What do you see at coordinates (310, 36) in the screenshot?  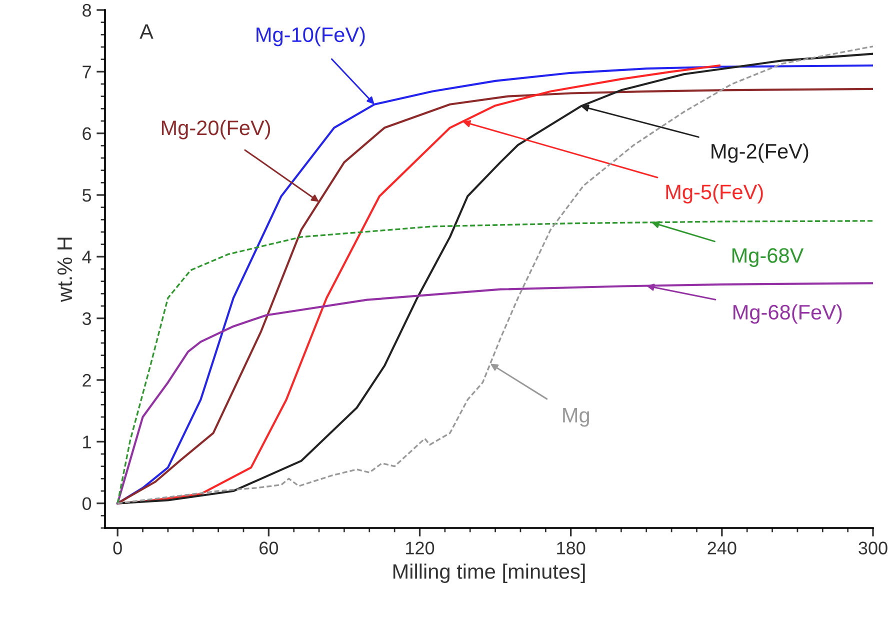 I see `text: Mg-10(FeV)` at bounding box center [310, 36].